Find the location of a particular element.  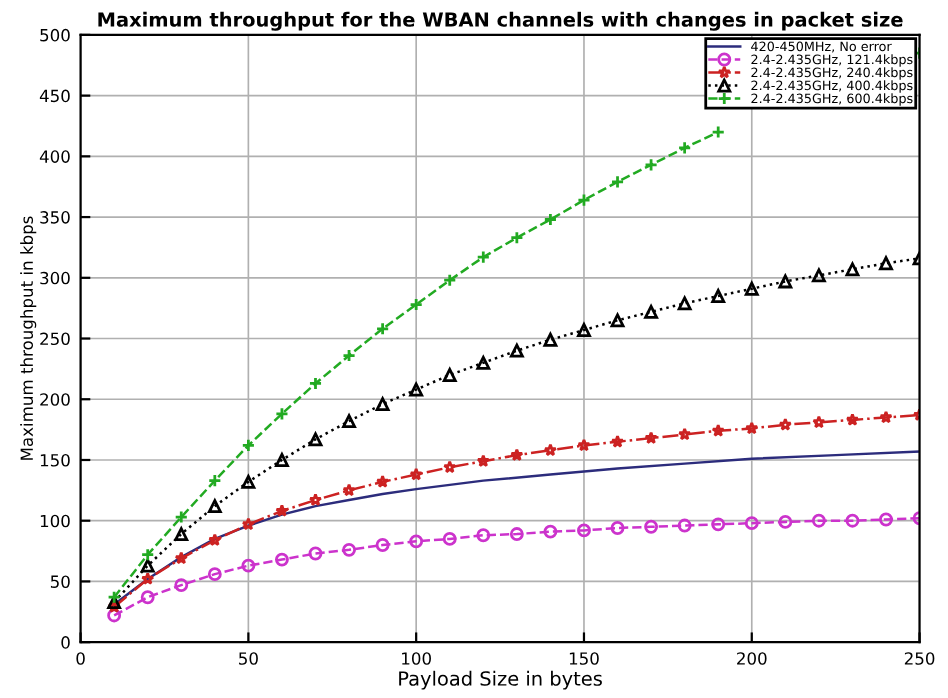

x-axis-title: Payload Size in bytes is located at coordinates (500, 680).